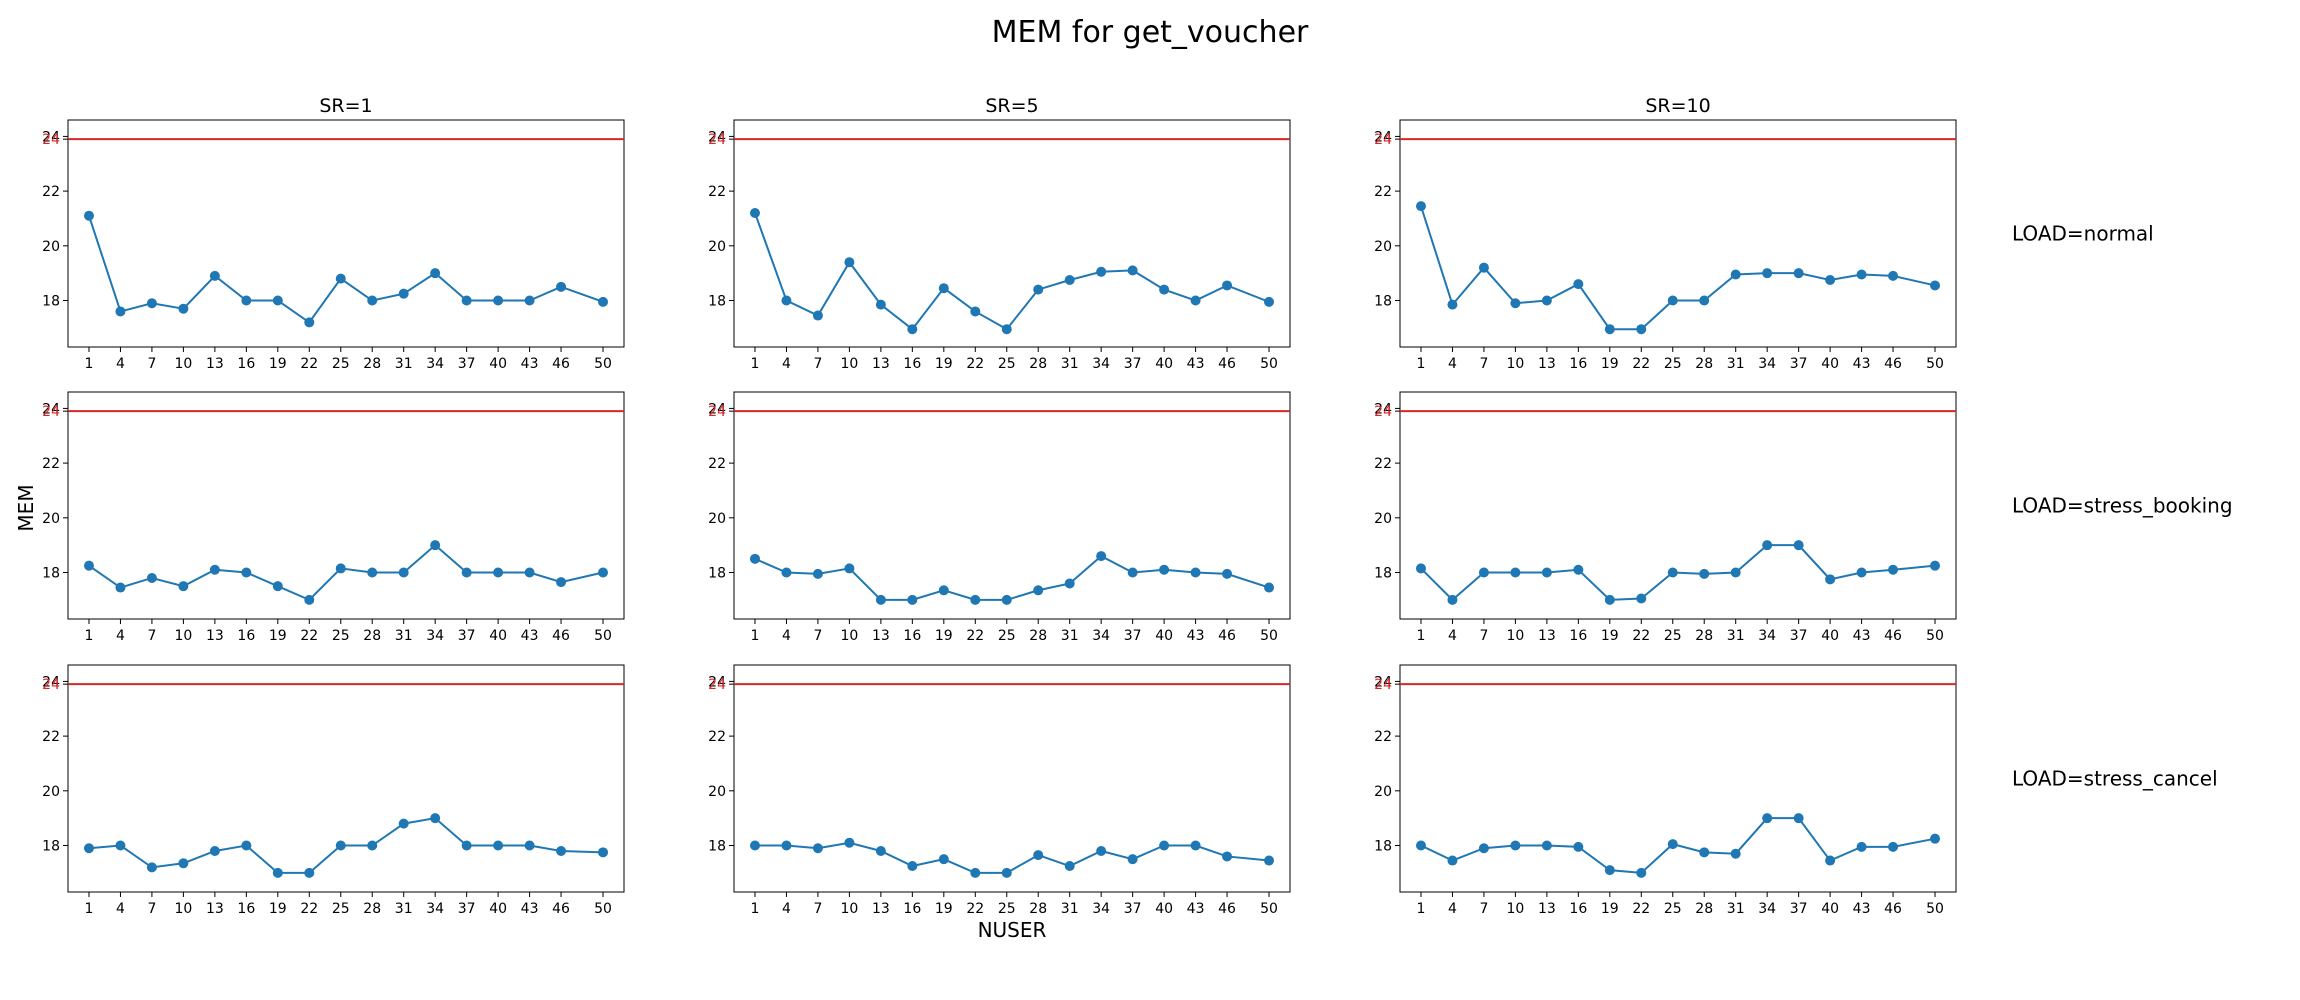 This screenshot has height=1000, width=2300. What do you see at coordinates (1012, 577) in the screenshot?
I see `series-line` at bounding box center [1012, 577].